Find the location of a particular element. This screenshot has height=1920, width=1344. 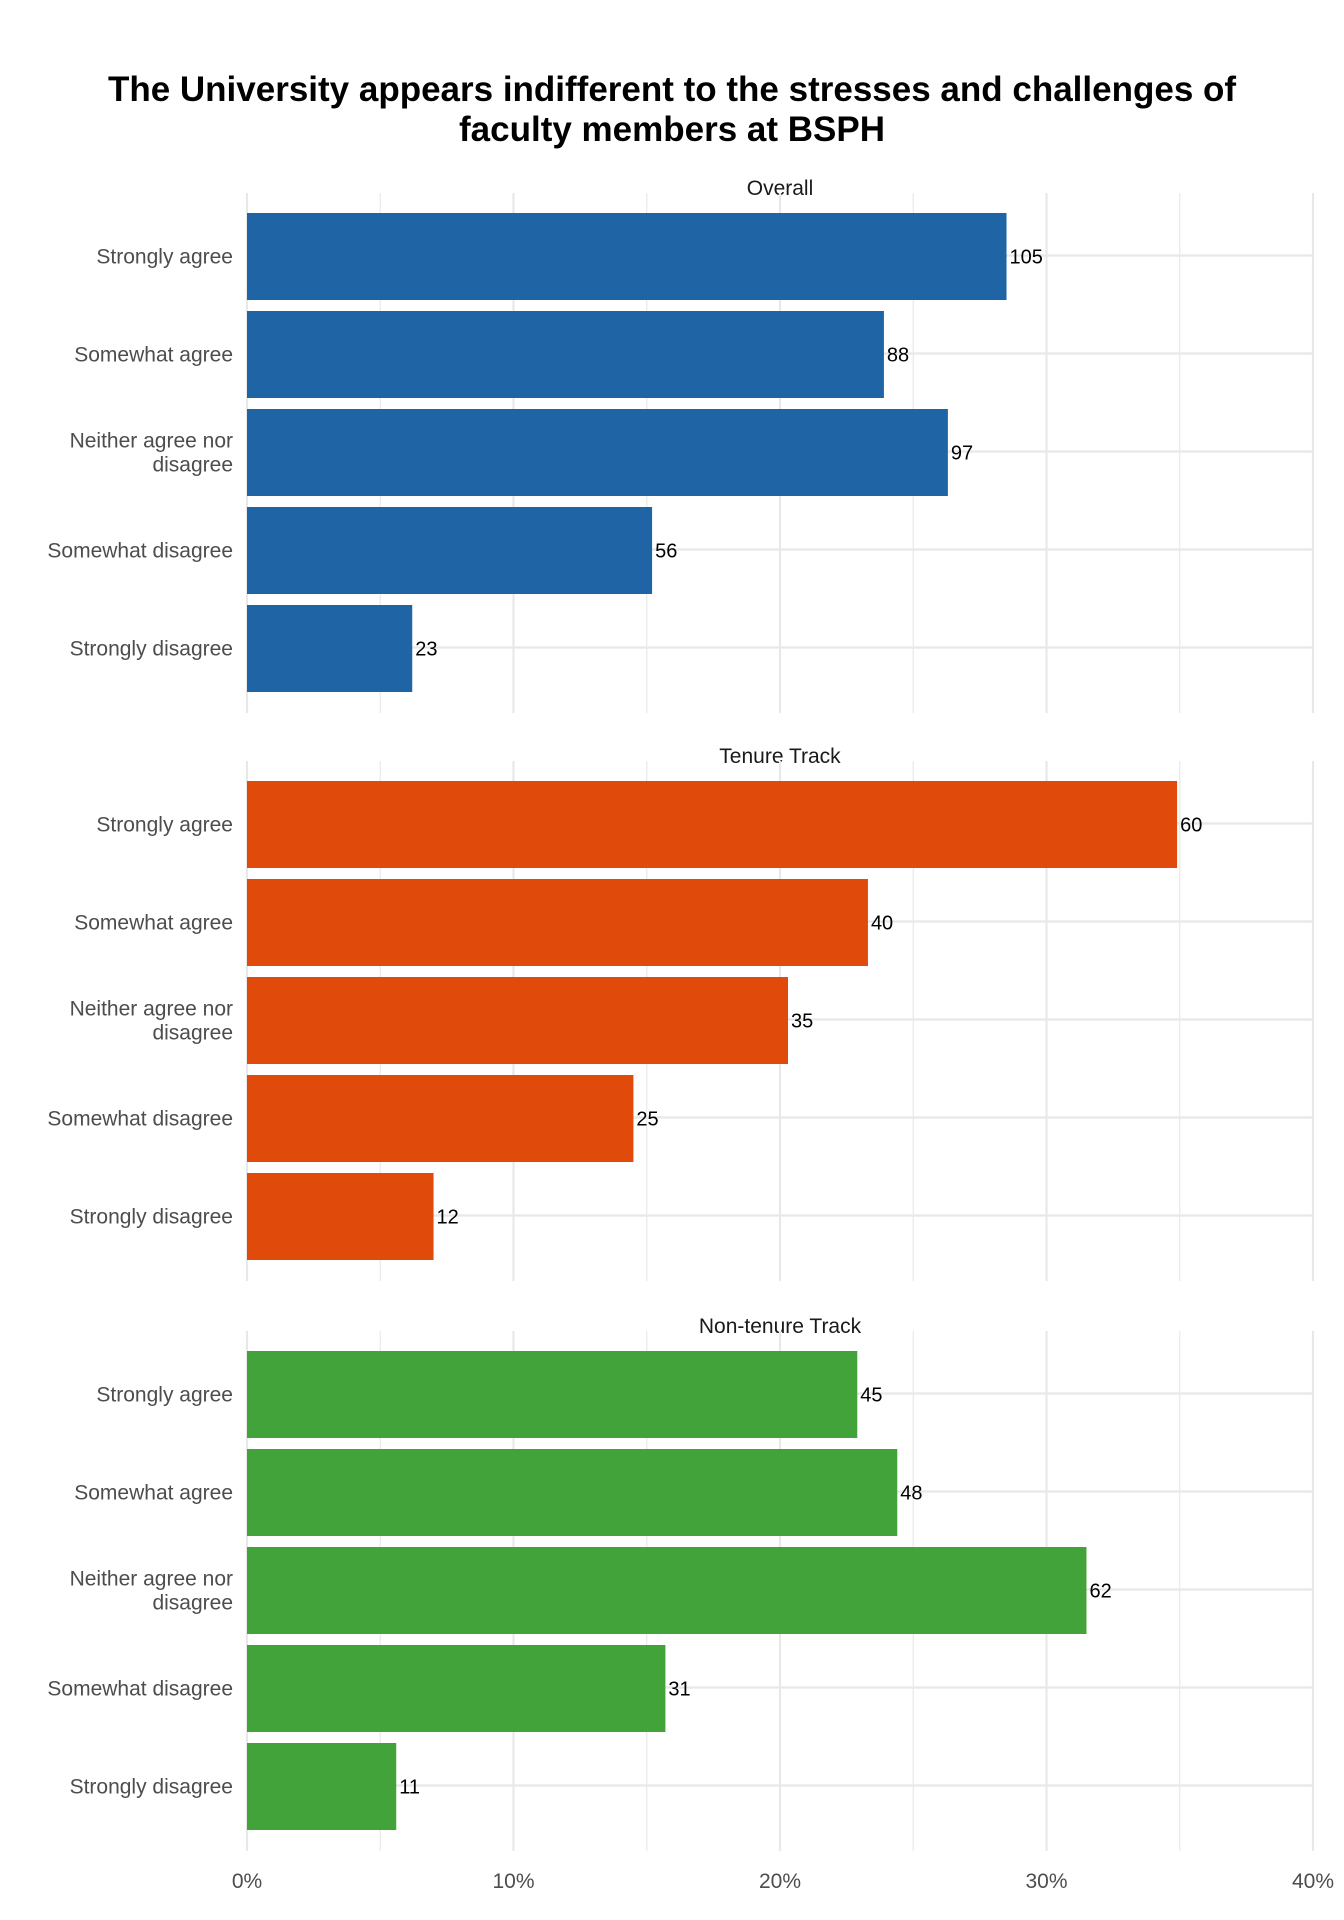

value-label-tenure-track-2: 35 is located at coordinates (802, 1022).